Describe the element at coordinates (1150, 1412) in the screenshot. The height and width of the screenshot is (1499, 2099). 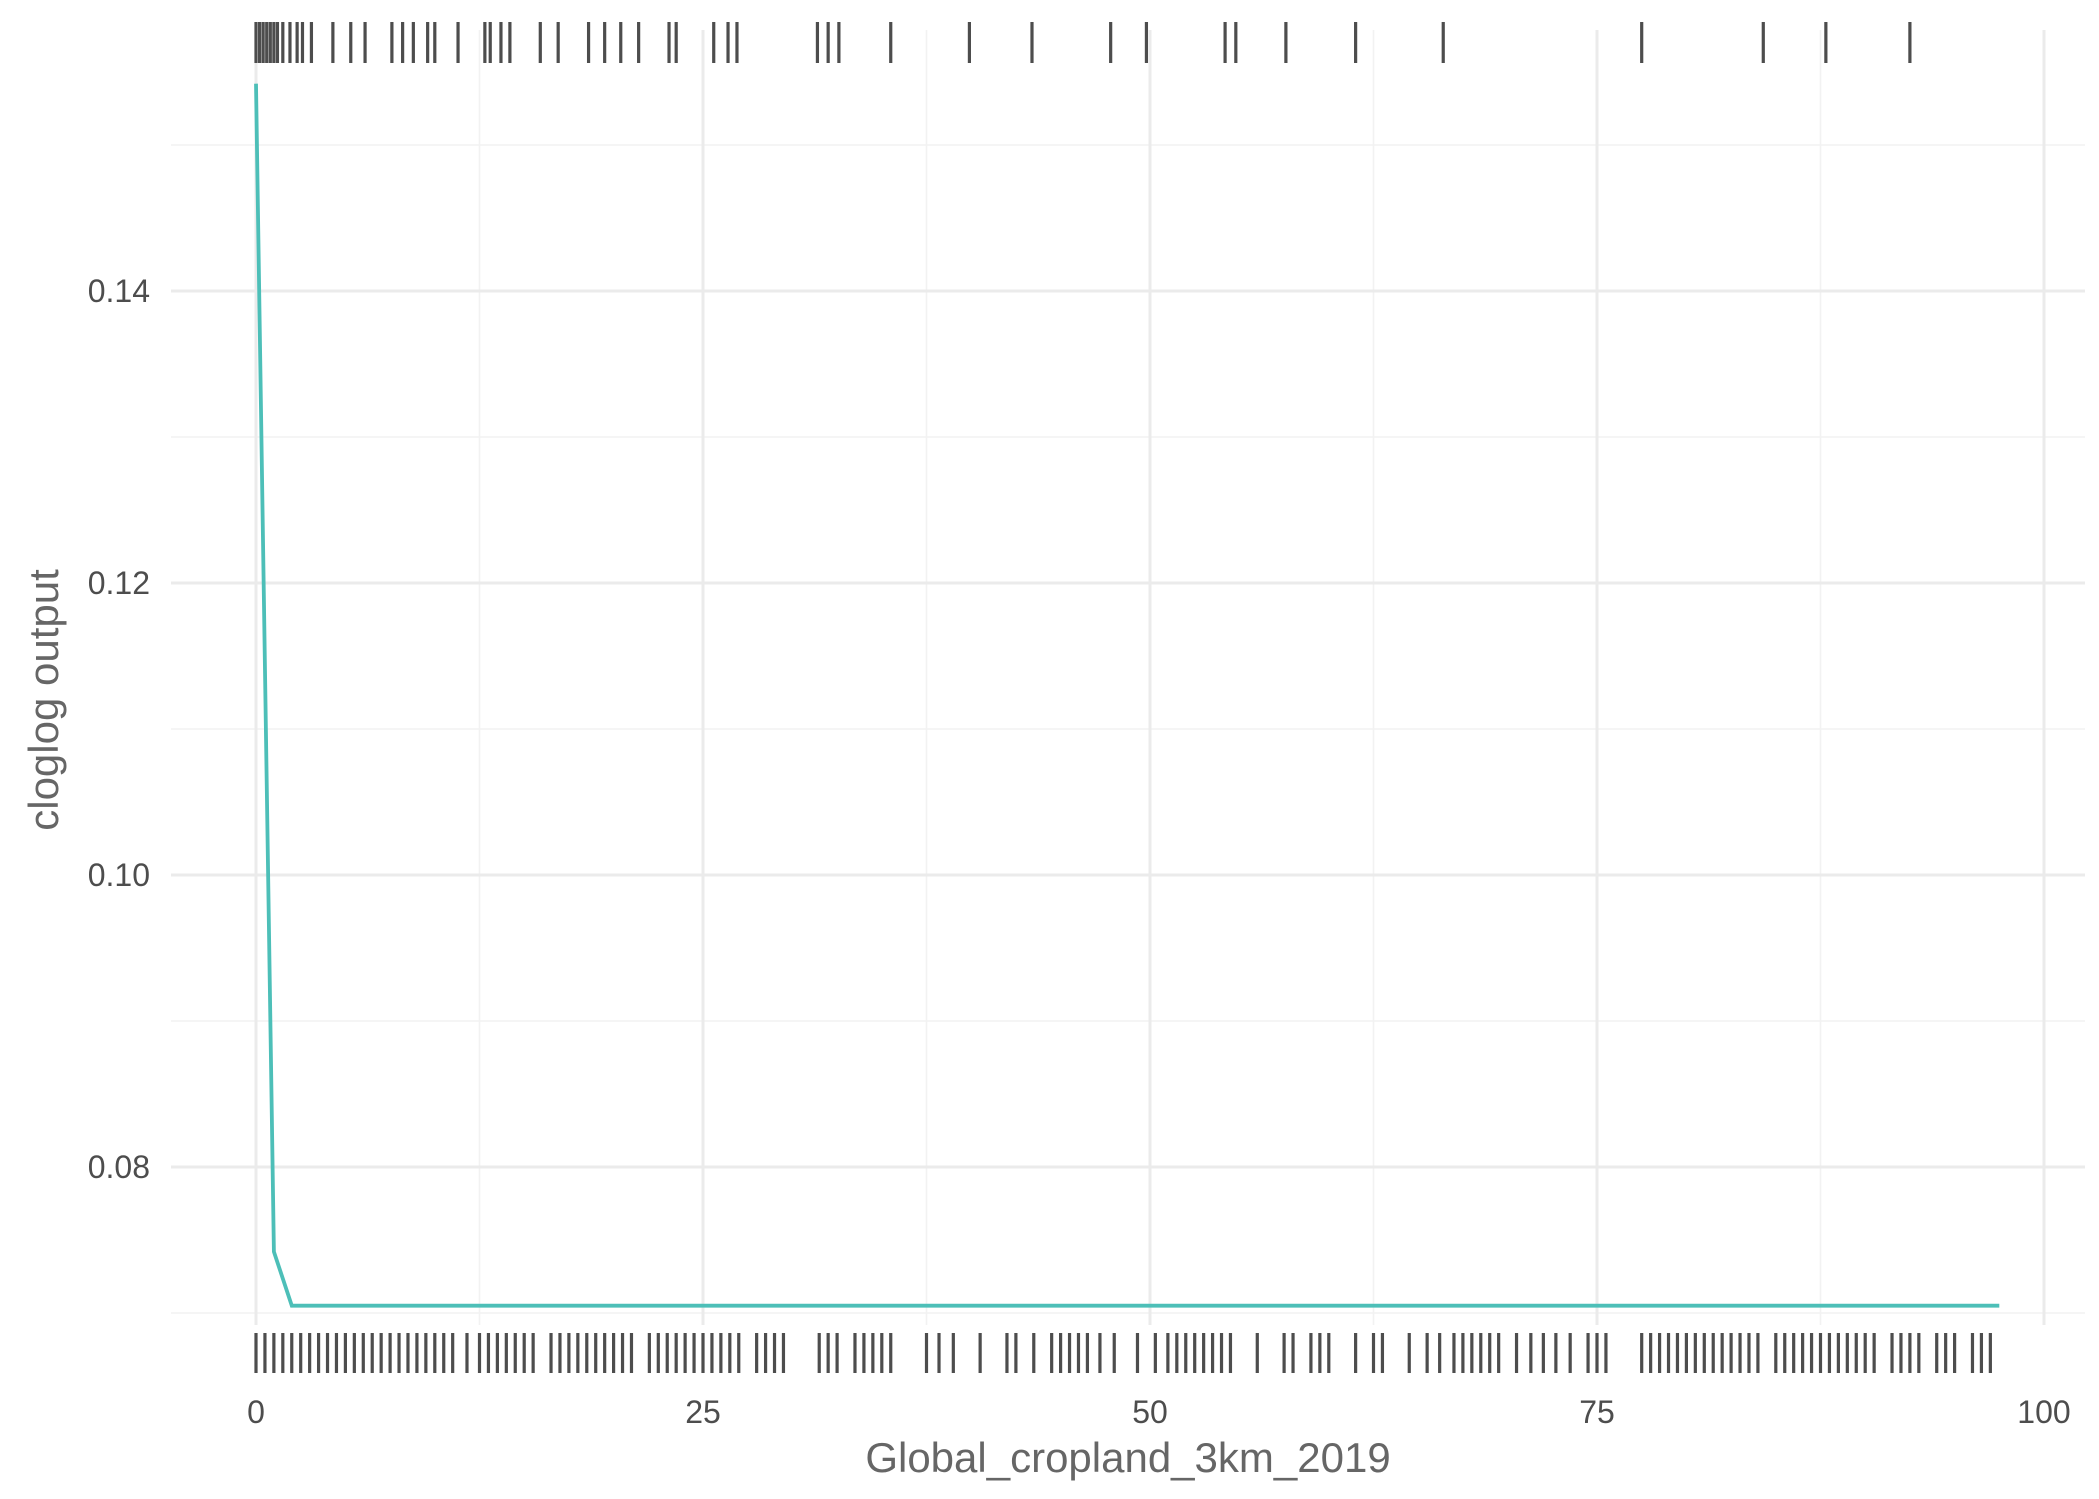
I see `x-tick-label: 50` at that location.